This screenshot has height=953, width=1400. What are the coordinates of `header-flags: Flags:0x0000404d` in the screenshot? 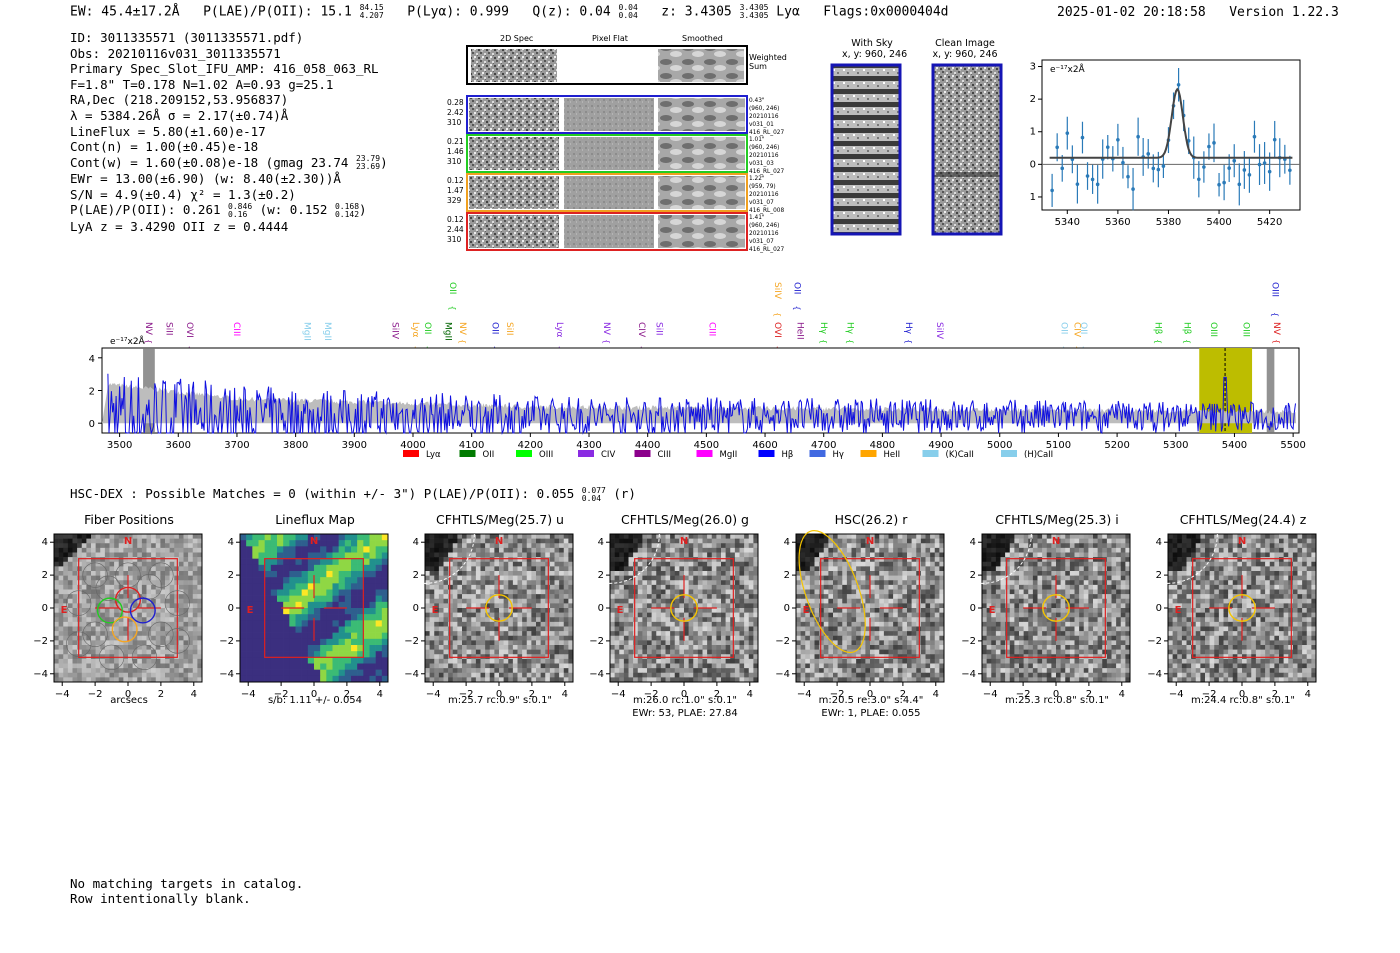 It's located at (886, 12).